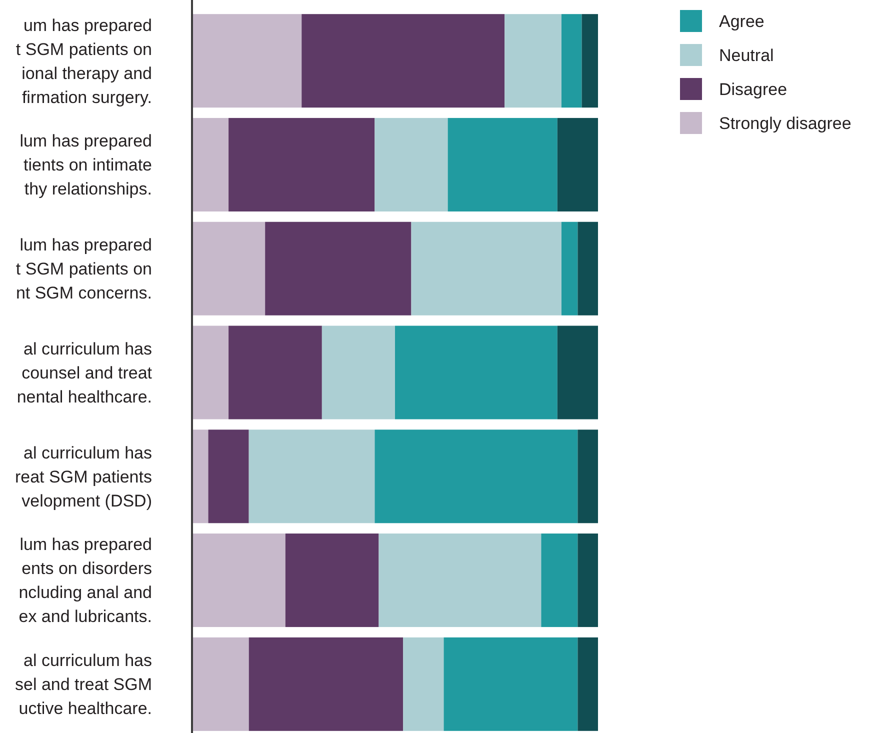 The image size is (891, 733). What do you see at coordinates (84, 372) in the screenshot?
I see `y-tick-label: al curriculum has counsel and treat nental healthcare.` at bounding box center [84, 372].